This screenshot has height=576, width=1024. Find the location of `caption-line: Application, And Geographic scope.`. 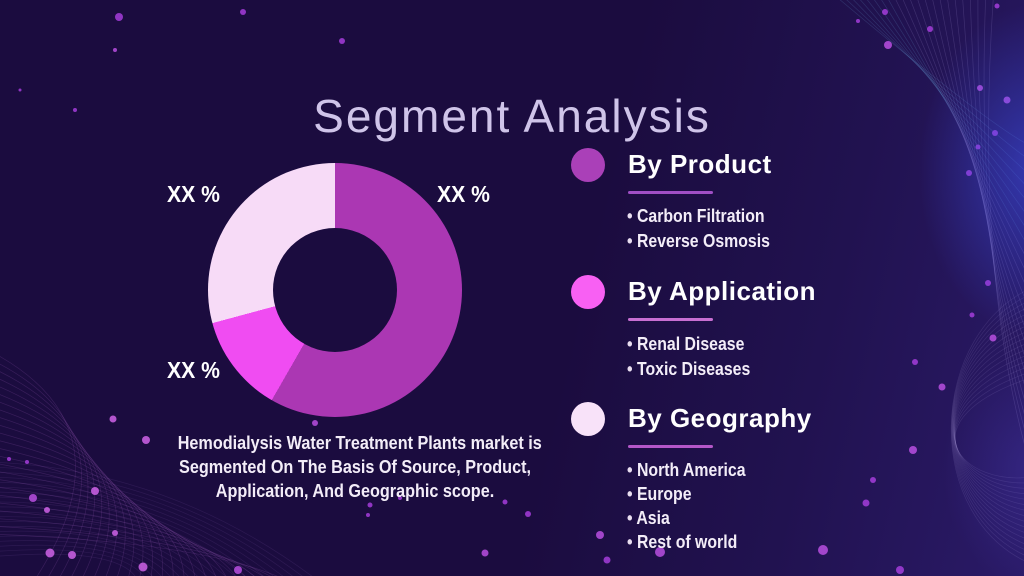

caption-line: Application, And Geographic scope. is located at coordinates (355, 491).